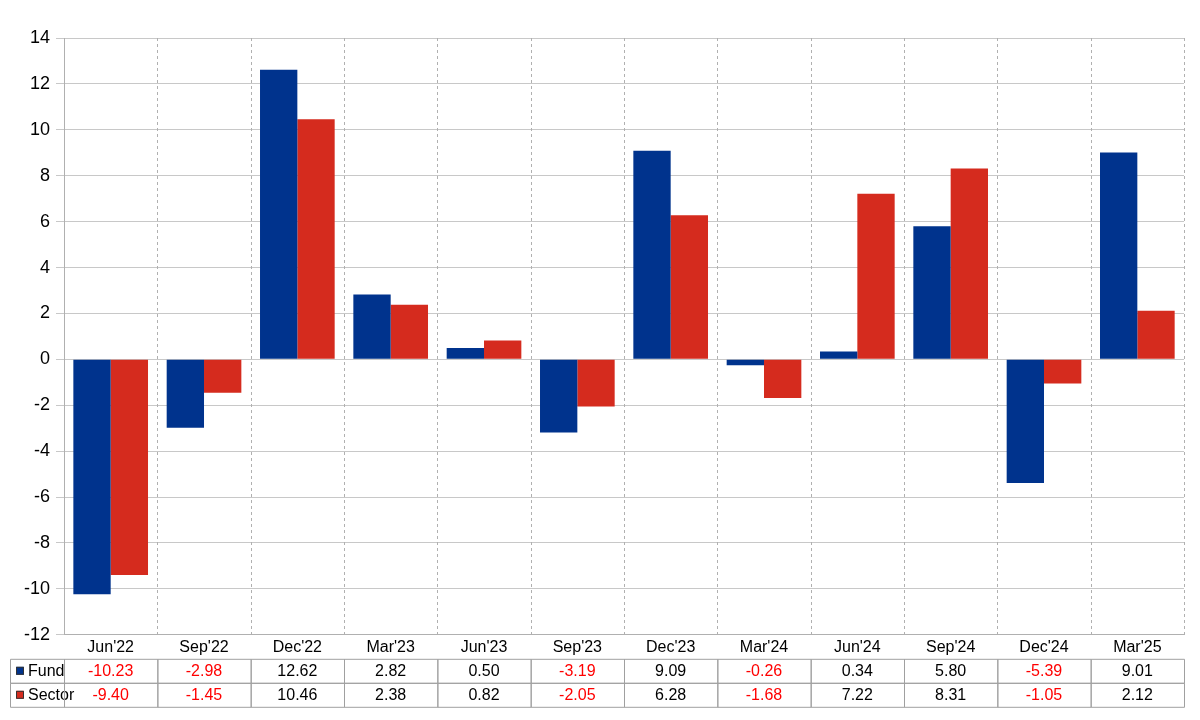 Image resolution: width=1200 pixels, height=720 pixels. I want to click on y-tick-label: -2, so click(42, 404).